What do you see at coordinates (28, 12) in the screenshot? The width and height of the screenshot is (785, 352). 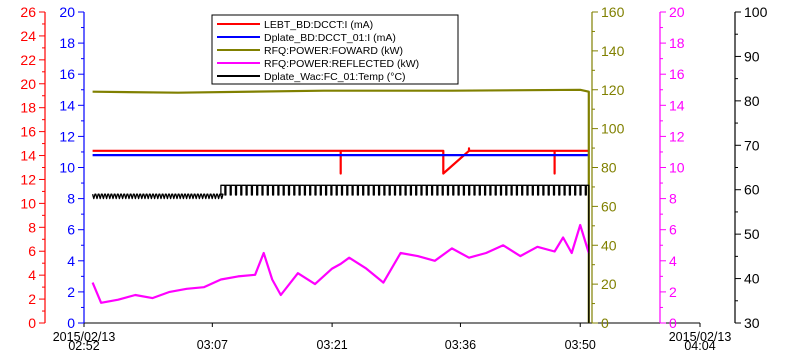 I see `ax-red-tick-label: 26` at bounding box center [28, 12].